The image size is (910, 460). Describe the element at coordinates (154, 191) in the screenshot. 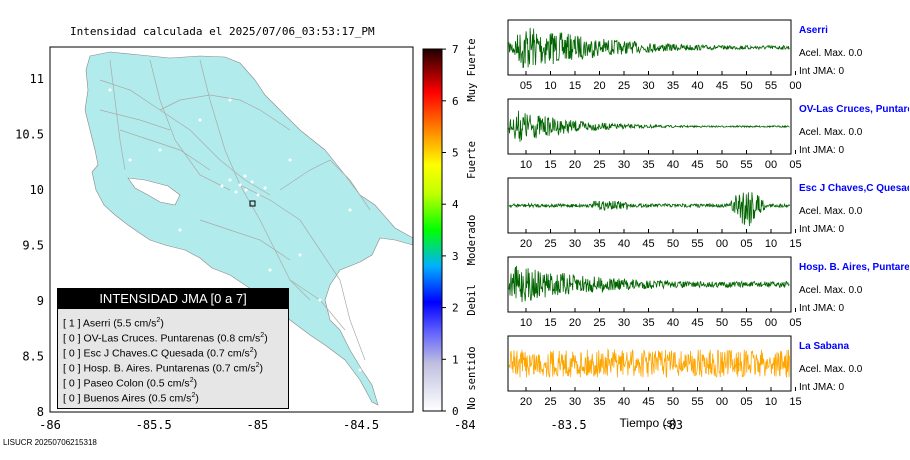

I see `gulf-of-nicoya` at that location.